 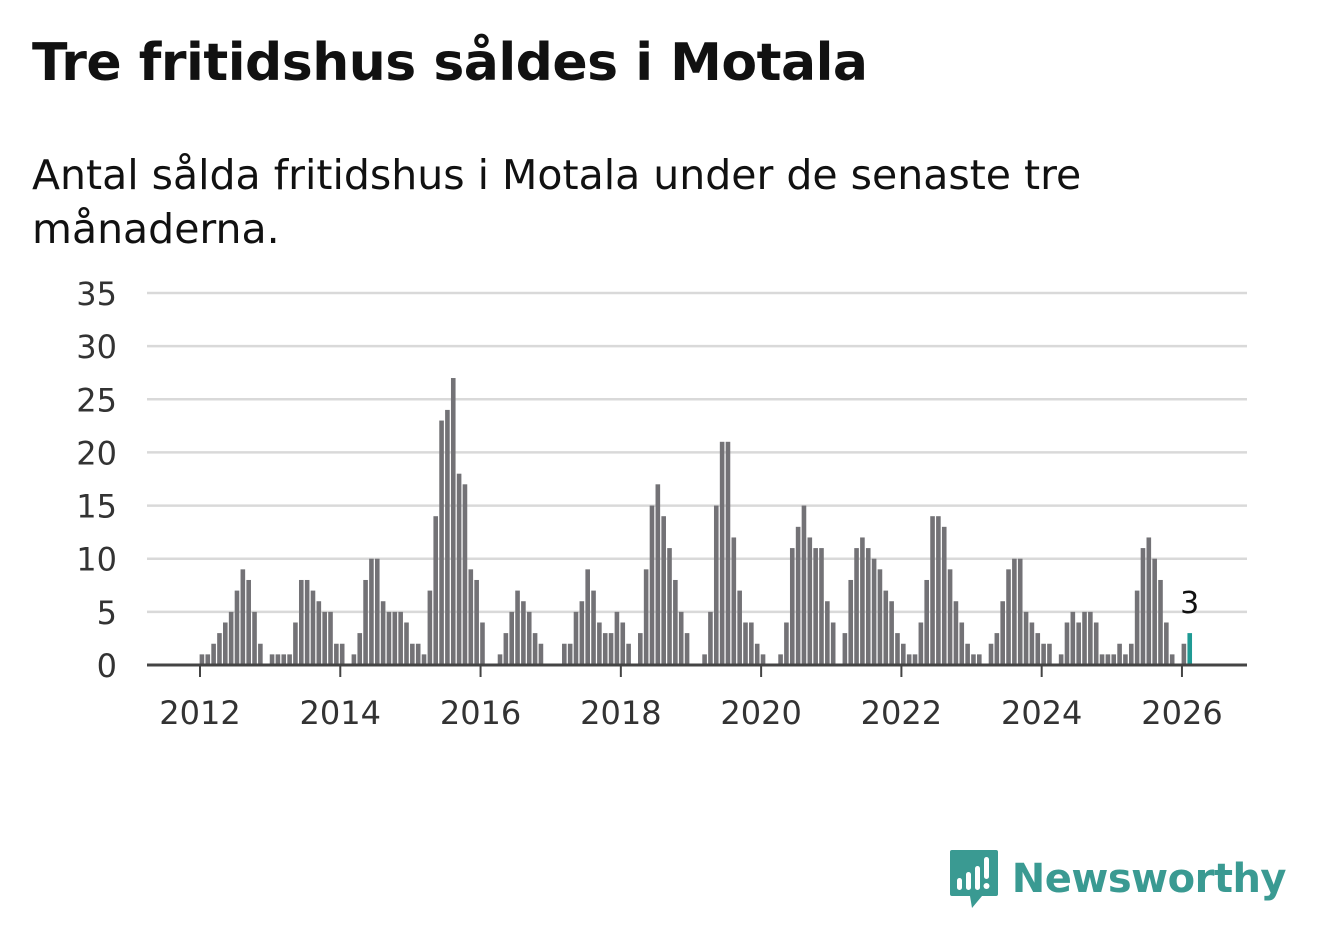 What do you see at coordinates (760, 713) in the screenshot?
I see `x-tick-label: 2020` at bounding box center [760, 713].